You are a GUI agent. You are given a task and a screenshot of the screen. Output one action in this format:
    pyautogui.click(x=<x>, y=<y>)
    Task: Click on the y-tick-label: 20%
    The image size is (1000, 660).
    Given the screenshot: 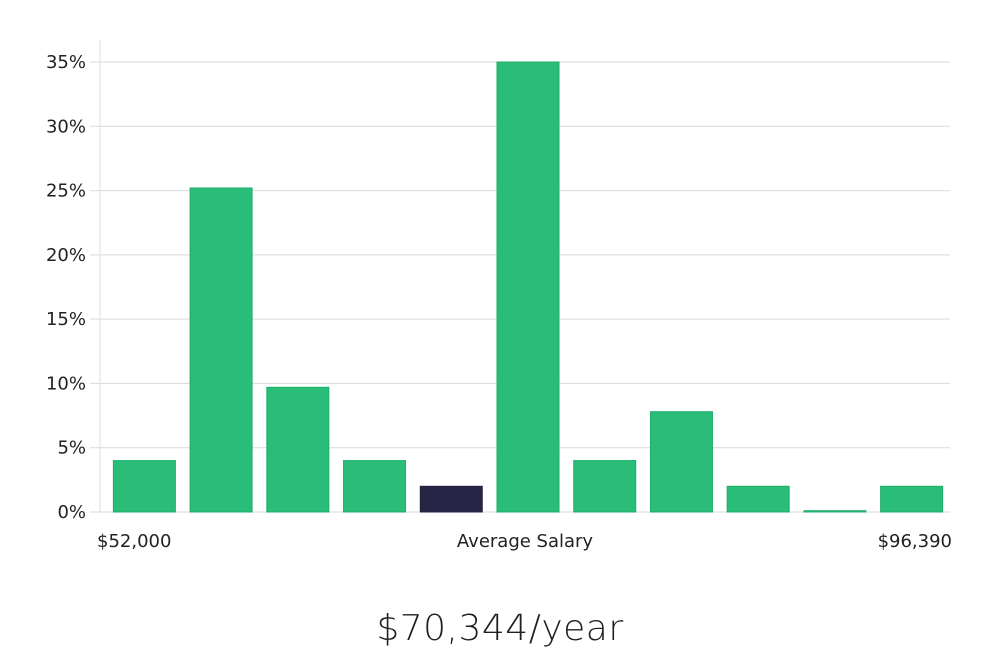 What is the action you would take?
    pyautogui.click(x=66, y=255)
    